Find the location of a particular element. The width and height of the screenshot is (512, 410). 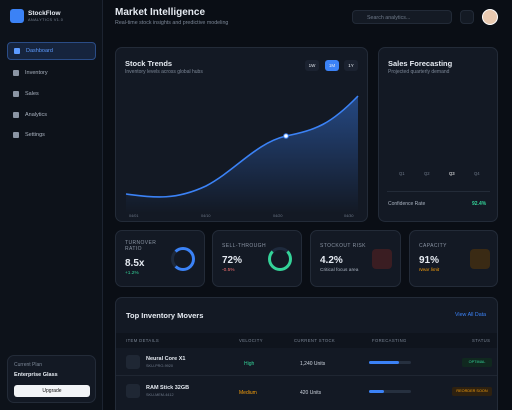

range-button: 1W is located at coordinates (312, 65).